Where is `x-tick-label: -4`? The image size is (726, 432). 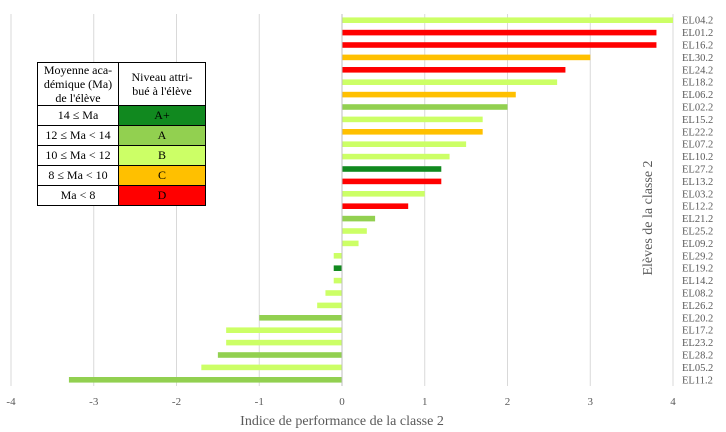
x-tick-label: -4 is located at coordinates (11, 402).